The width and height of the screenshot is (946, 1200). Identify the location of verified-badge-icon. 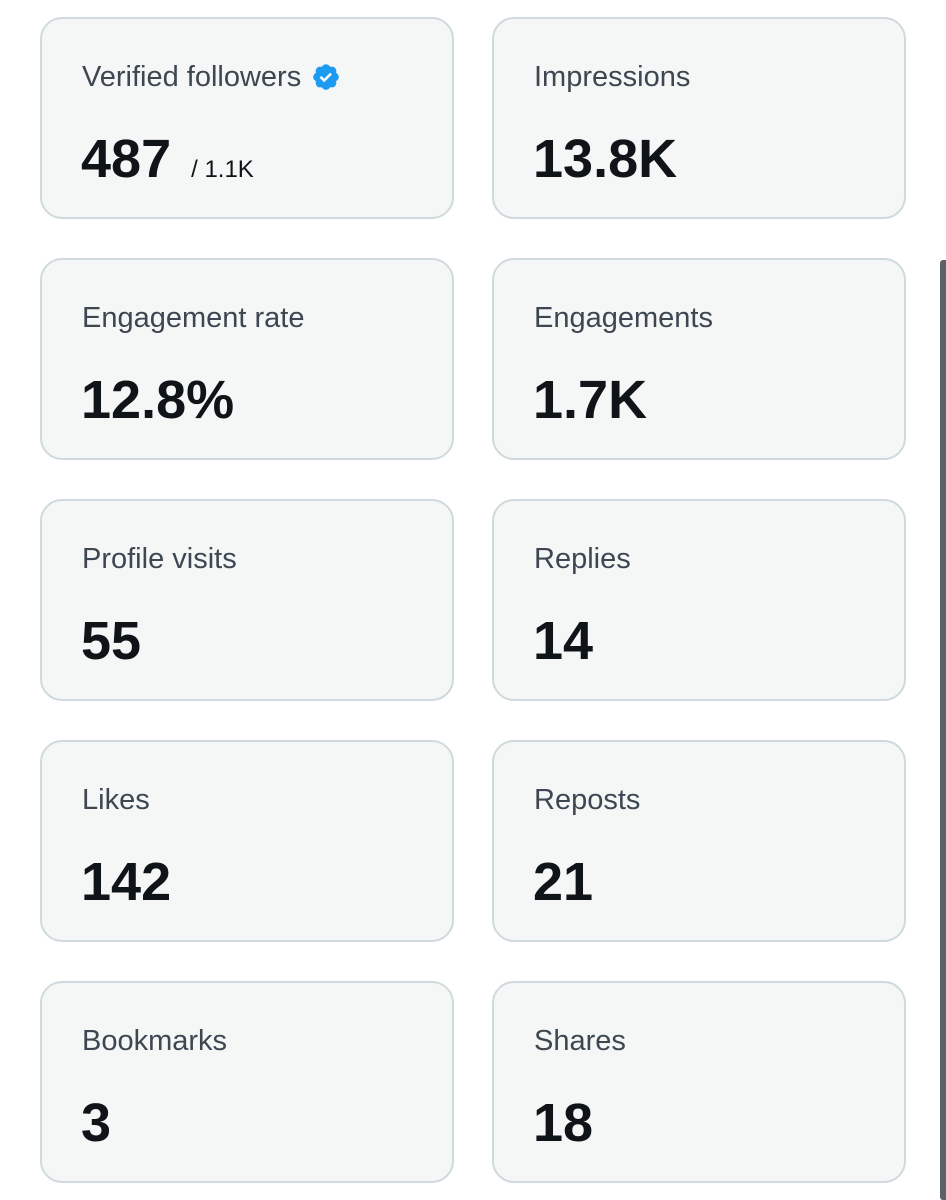
(326, 77).